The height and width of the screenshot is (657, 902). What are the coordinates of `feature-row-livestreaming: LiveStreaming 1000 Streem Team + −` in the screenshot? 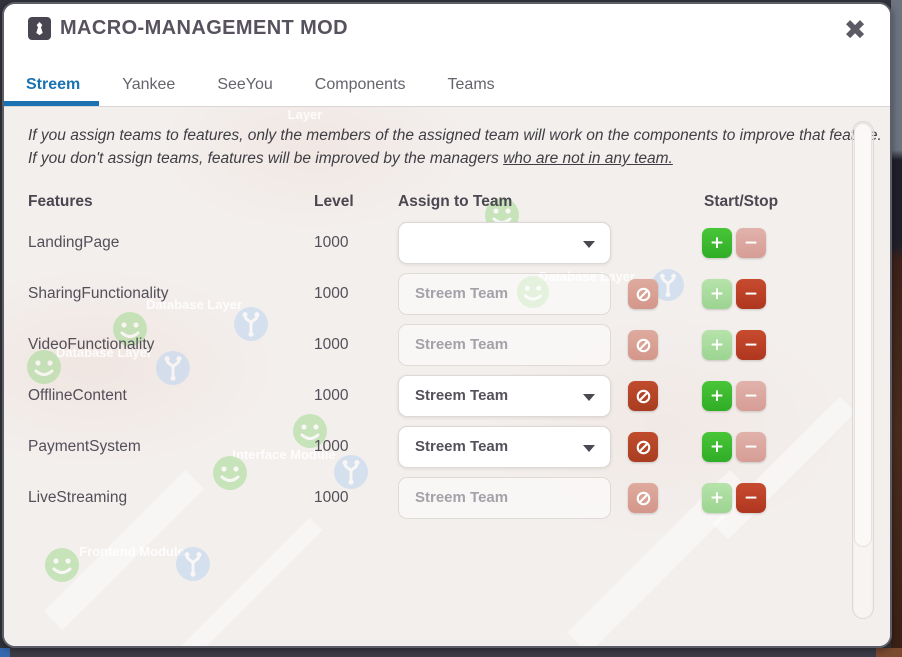 It's located at (447, 498).